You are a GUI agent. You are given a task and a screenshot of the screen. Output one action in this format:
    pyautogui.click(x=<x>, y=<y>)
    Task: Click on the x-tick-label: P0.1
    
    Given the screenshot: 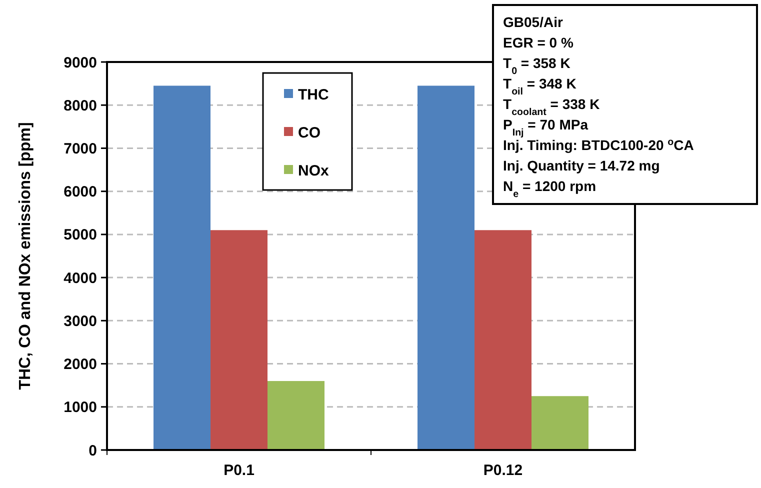 What is the action you would take?
    pyautogui.click(x=239, y=470)
    